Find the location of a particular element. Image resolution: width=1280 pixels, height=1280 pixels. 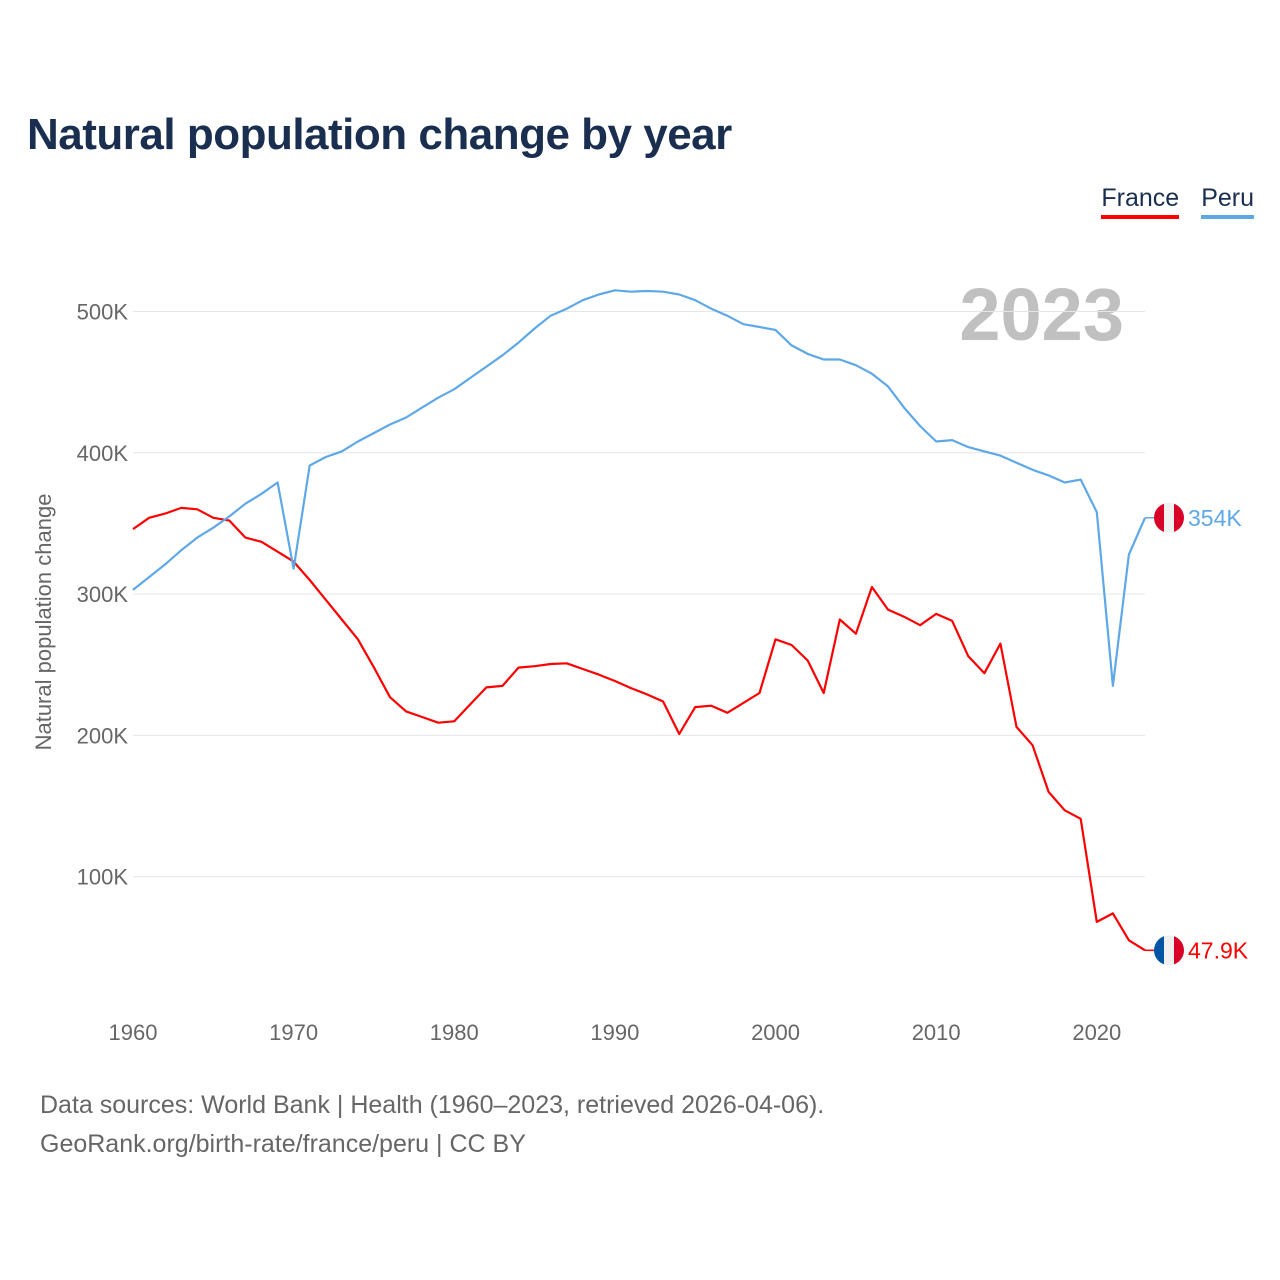

y-tick-label: 500K is located at coordinates (103, 312).